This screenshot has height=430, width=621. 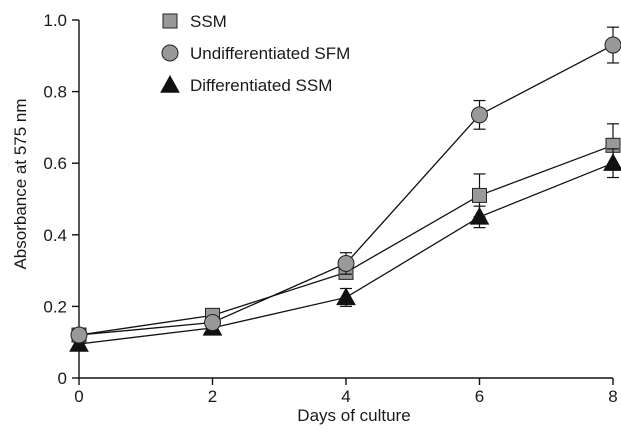 I want to click on y-axis-label: Absorbance at 575 nm, so click(x=20, y=183).